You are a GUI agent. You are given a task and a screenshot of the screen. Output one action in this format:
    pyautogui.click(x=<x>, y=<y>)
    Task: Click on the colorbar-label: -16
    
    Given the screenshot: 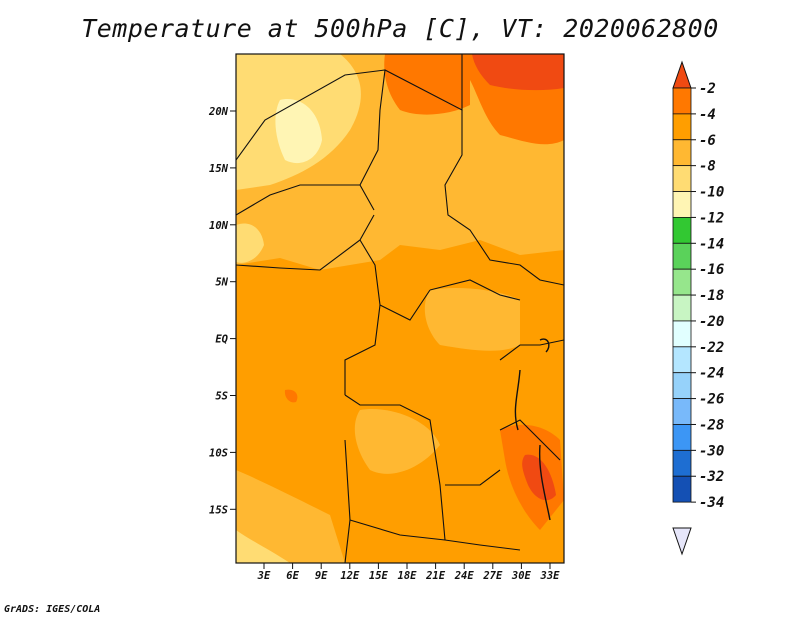 What is the action you would take?
    pyautogui.click(x=711, y=270)
    